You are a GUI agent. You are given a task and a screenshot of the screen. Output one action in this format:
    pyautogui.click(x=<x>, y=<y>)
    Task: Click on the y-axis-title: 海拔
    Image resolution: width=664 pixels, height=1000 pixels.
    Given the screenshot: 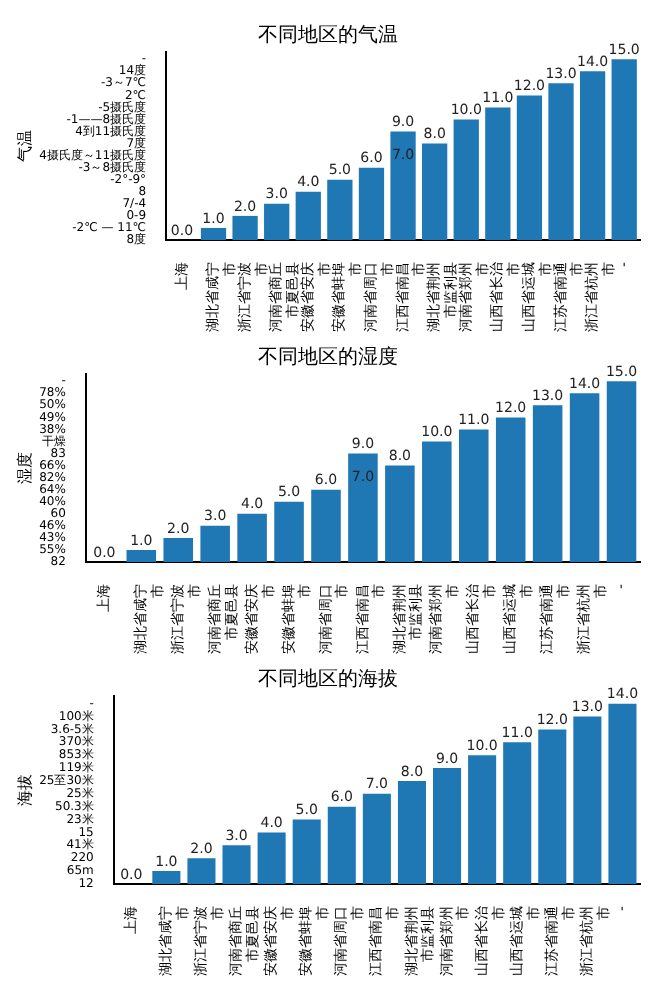 What is the action you would take?
    pyautogui.click(x=24, y=790)
    